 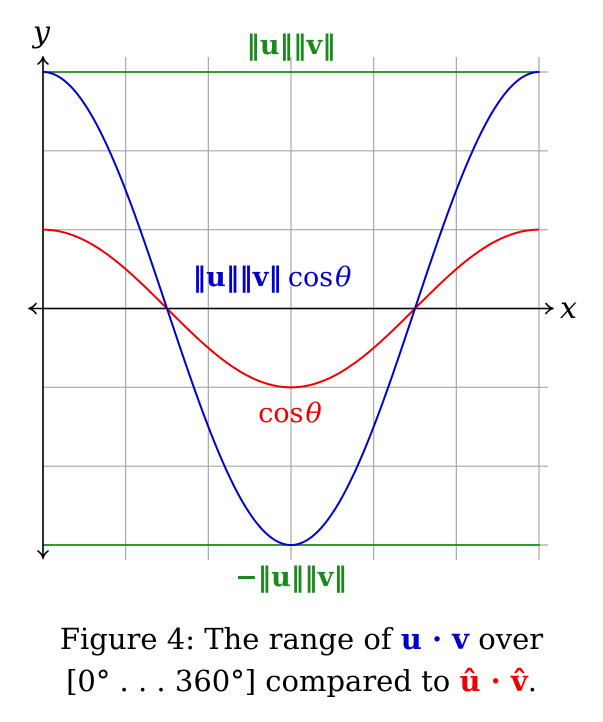 I want to click on y-axis-label: y, so click(x=41, y=32).